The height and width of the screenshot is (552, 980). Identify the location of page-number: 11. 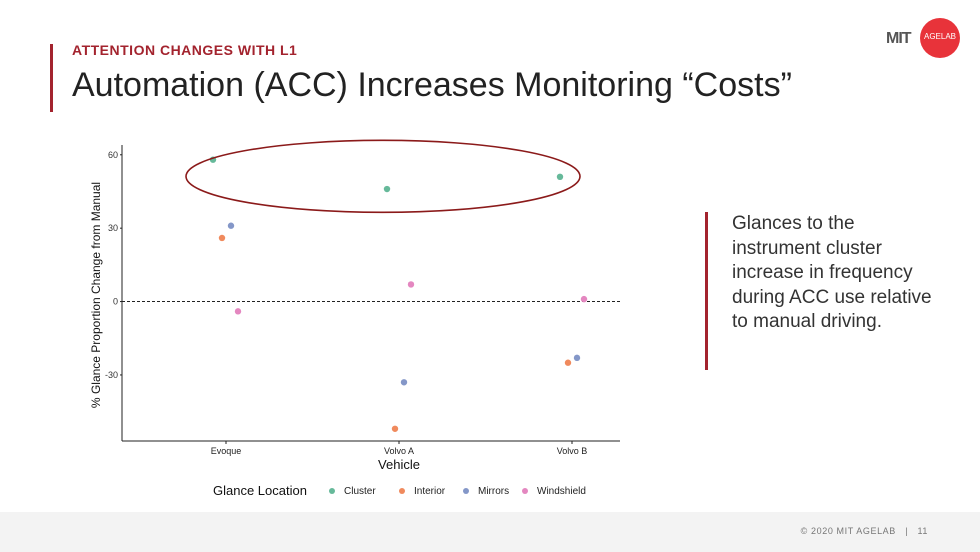
(922, 531).